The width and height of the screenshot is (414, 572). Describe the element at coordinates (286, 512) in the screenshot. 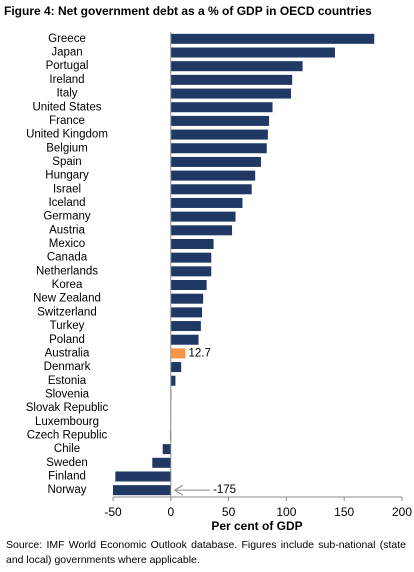

I see `x-tick-label: 100` at that location.